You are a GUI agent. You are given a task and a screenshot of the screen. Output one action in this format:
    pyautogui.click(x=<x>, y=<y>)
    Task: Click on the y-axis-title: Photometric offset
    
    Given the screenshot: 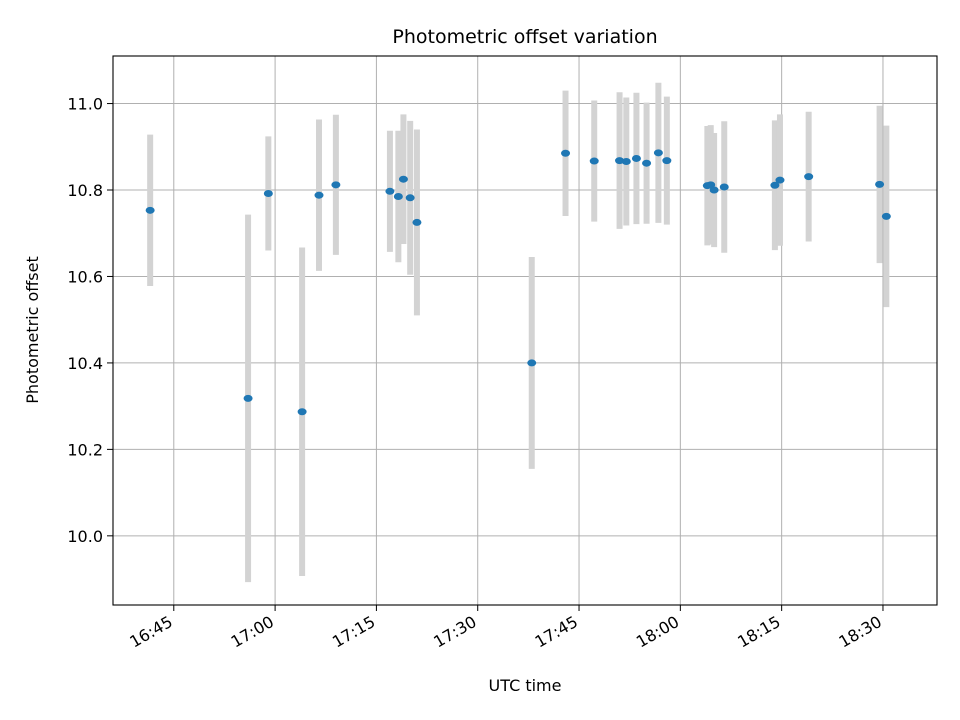 What is the action you would take?
    pyautogui.click(x=32, y=330)
    